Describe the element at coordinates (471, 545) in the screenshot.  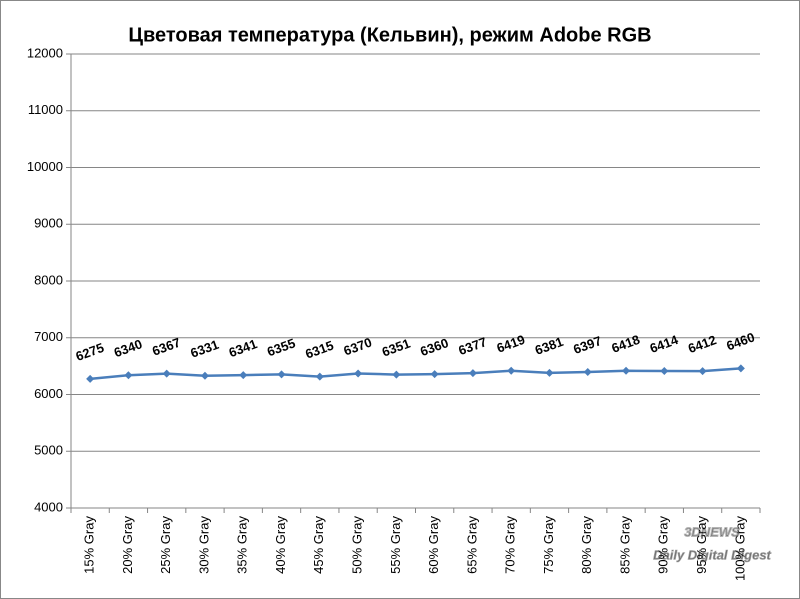
I see `x-tick-label: 65% Gray` at that location.